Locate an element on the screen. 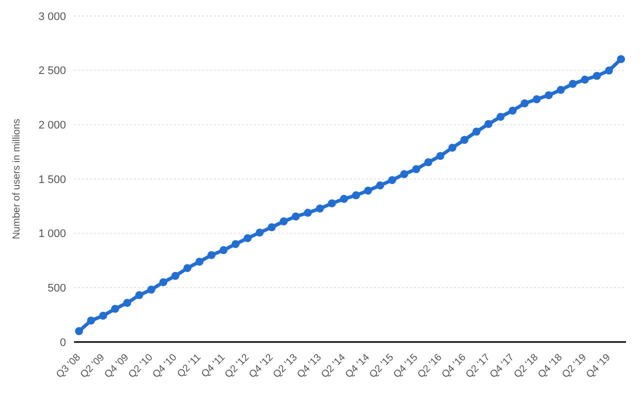 Image resolution: width=640 pixels, height=400 pixels. y-tick-label: 1 500 is located at coordinates (52, 180).